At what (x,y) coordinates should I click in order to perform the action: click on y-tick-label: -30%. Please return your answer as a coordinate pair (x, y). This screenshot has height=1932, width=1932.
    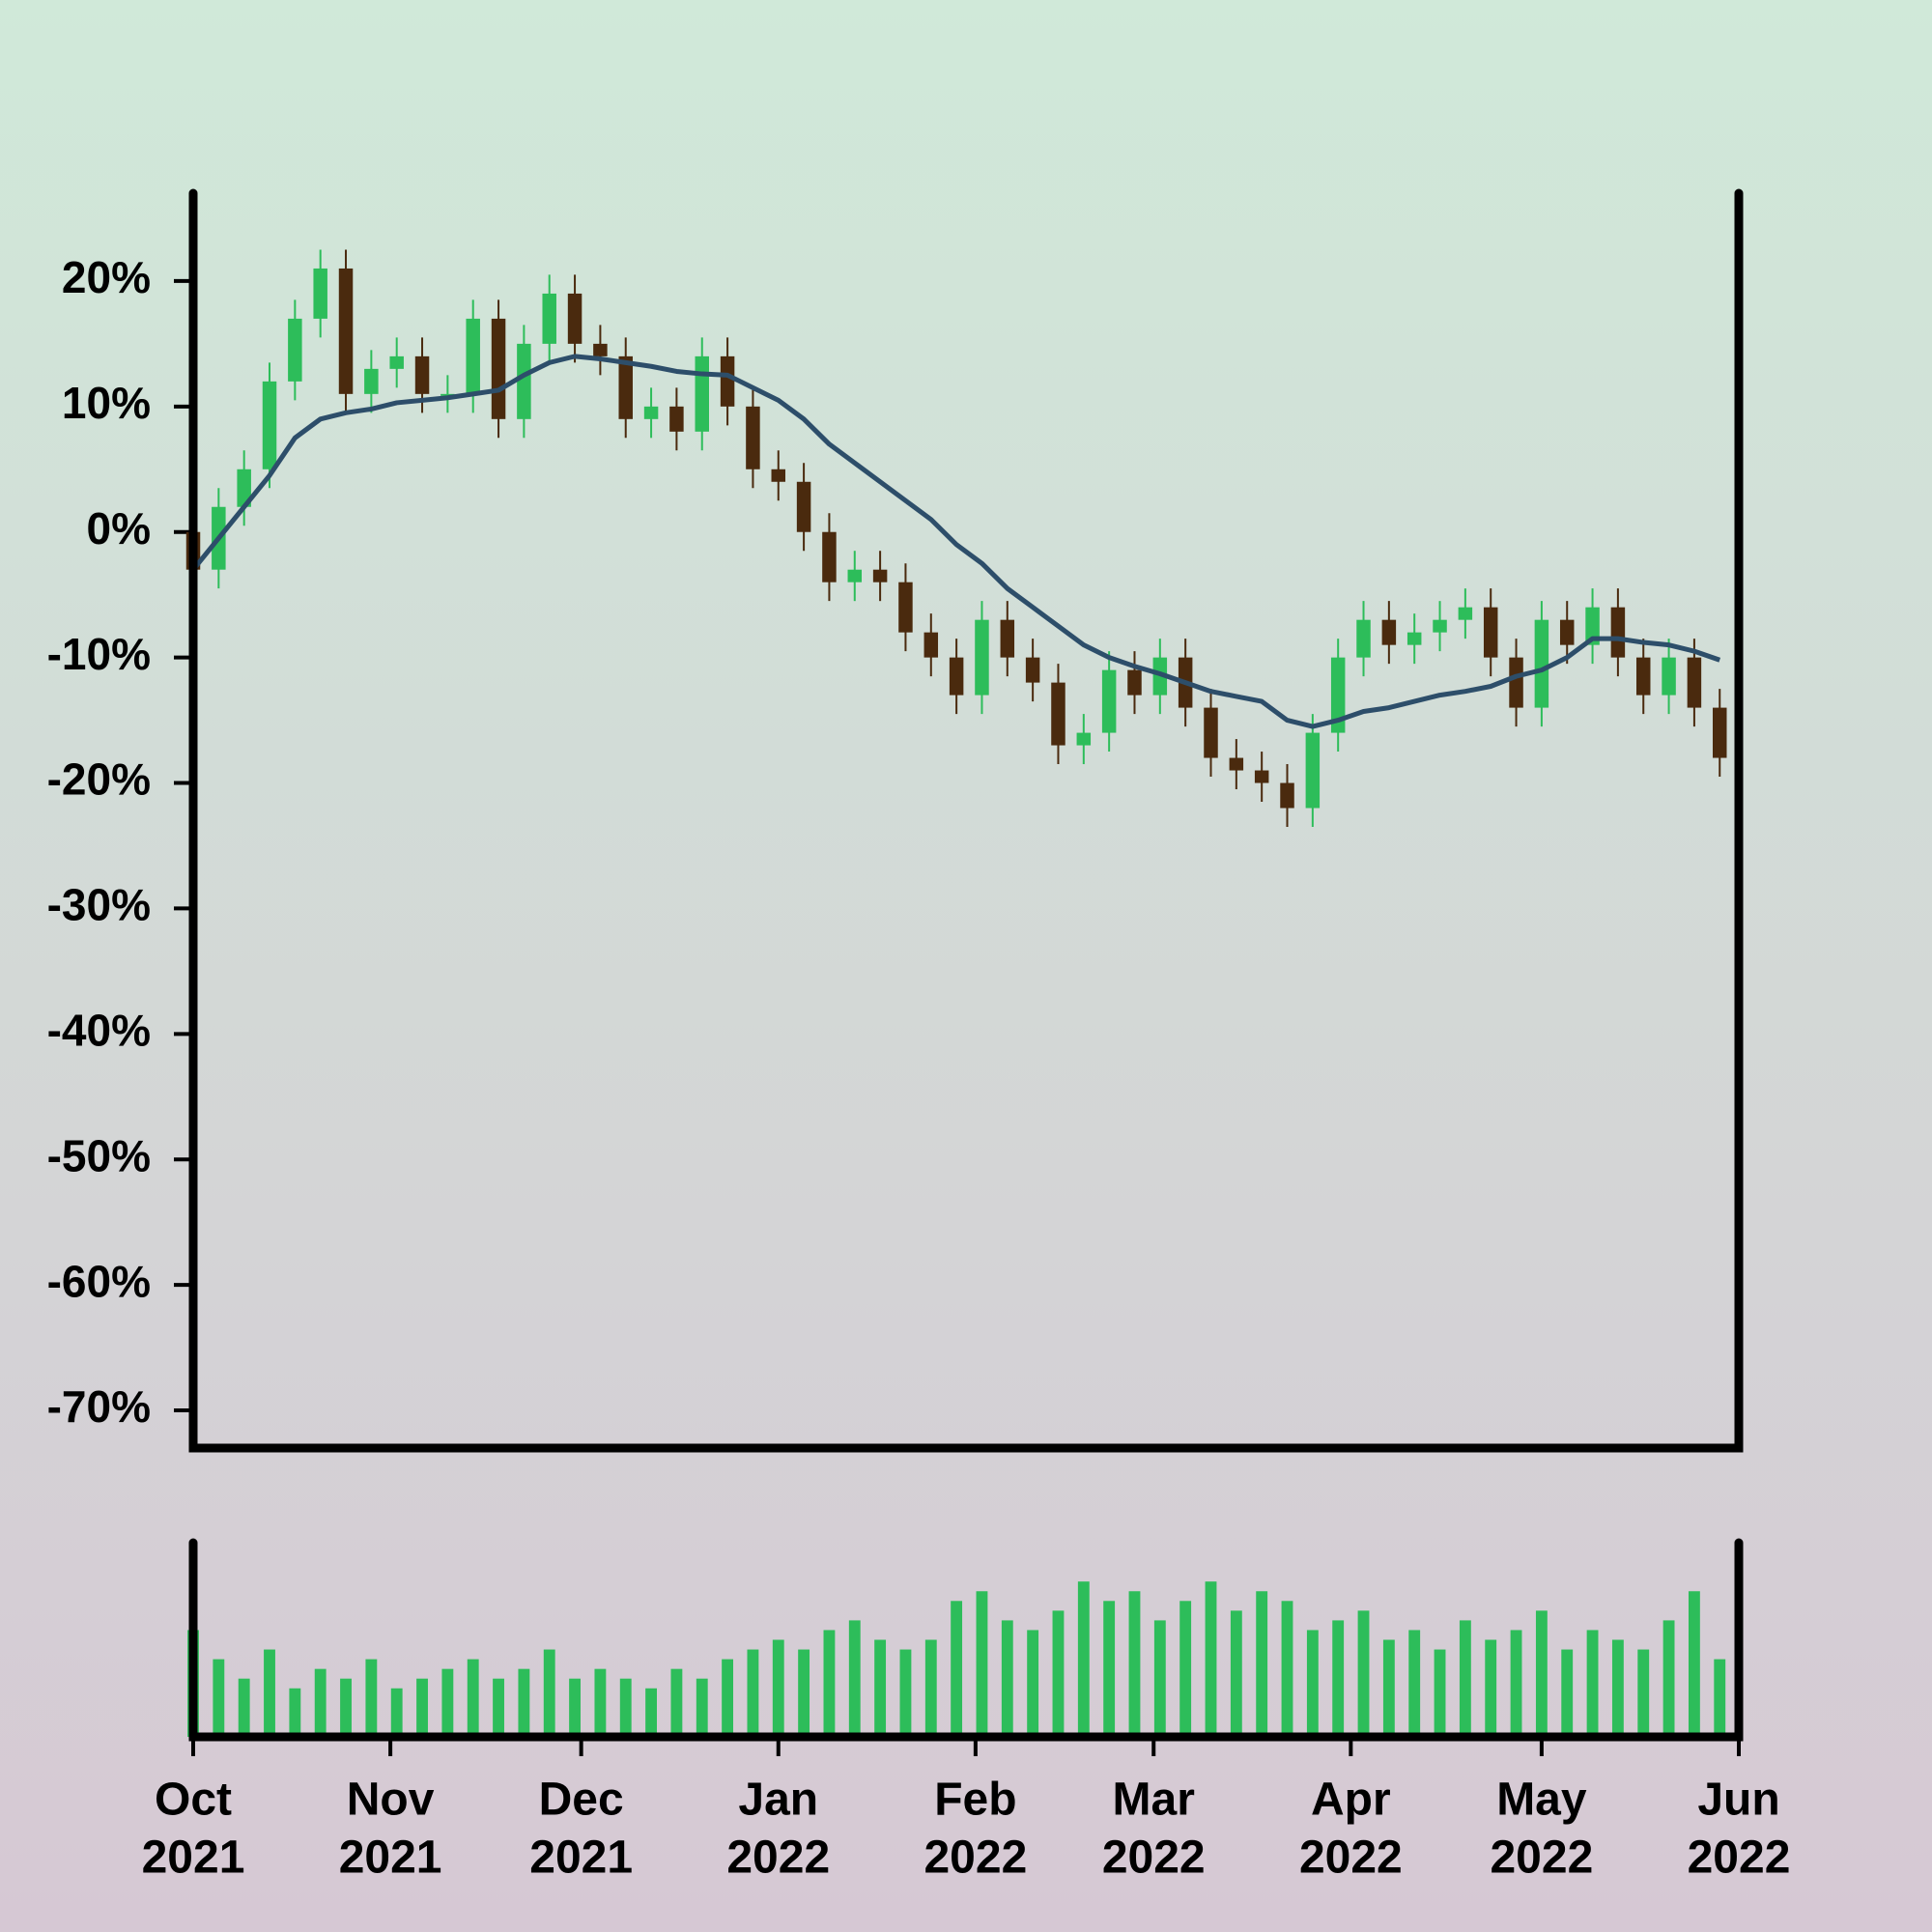
    Looking at the image, I should click on (99, 905).